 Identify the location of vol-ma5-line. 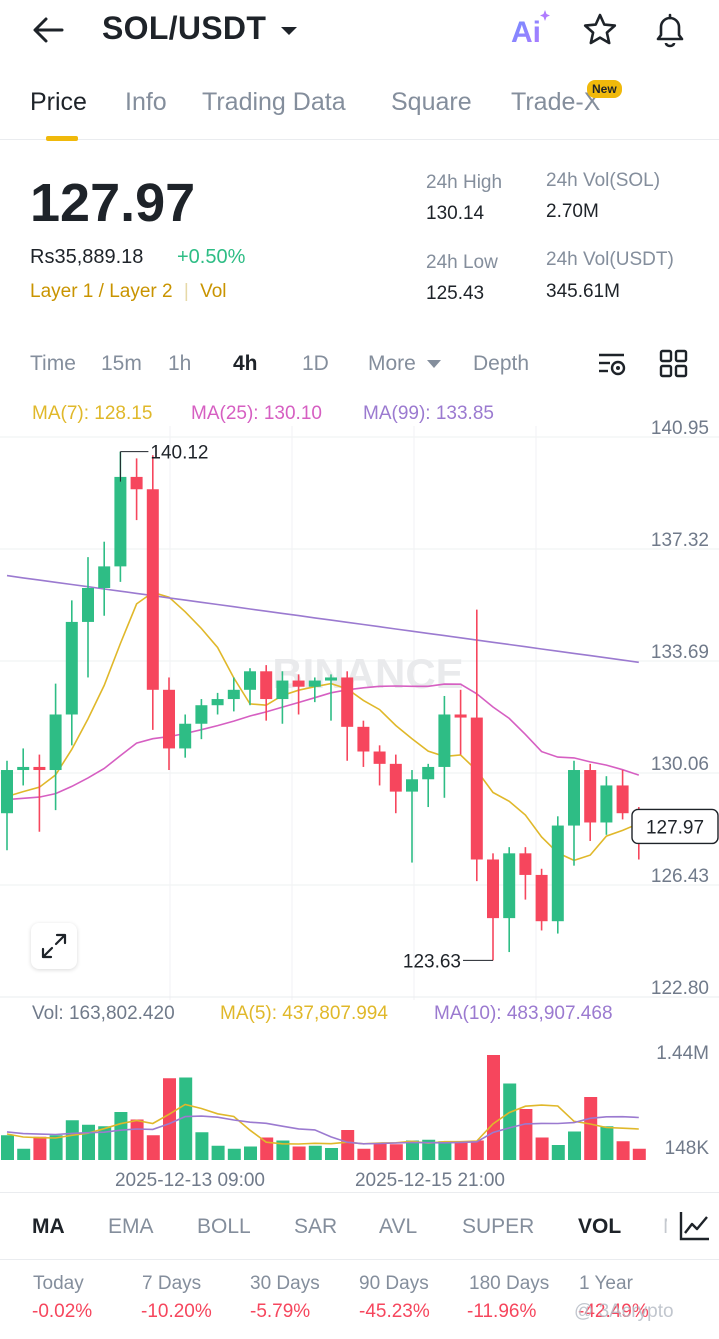
(322, 1124).